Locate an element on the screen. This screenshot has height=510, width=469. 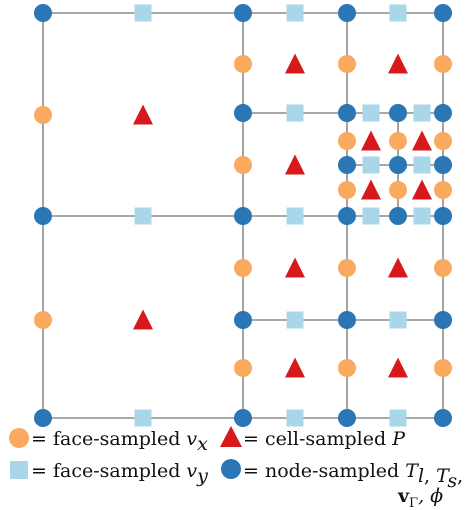
legend-marker-cell is located at coordinates (231, 436).